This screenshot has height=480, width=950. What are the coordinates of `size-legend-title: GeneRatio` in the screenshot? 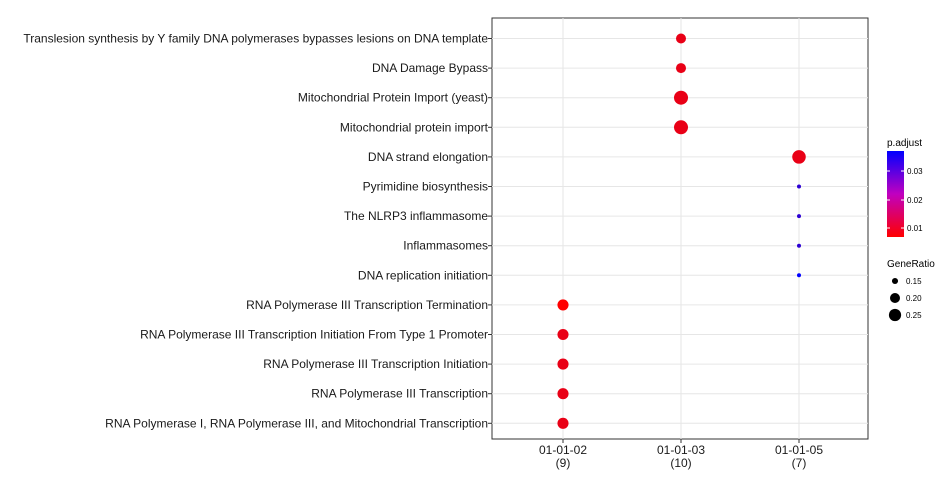 It's located at (911, 264).